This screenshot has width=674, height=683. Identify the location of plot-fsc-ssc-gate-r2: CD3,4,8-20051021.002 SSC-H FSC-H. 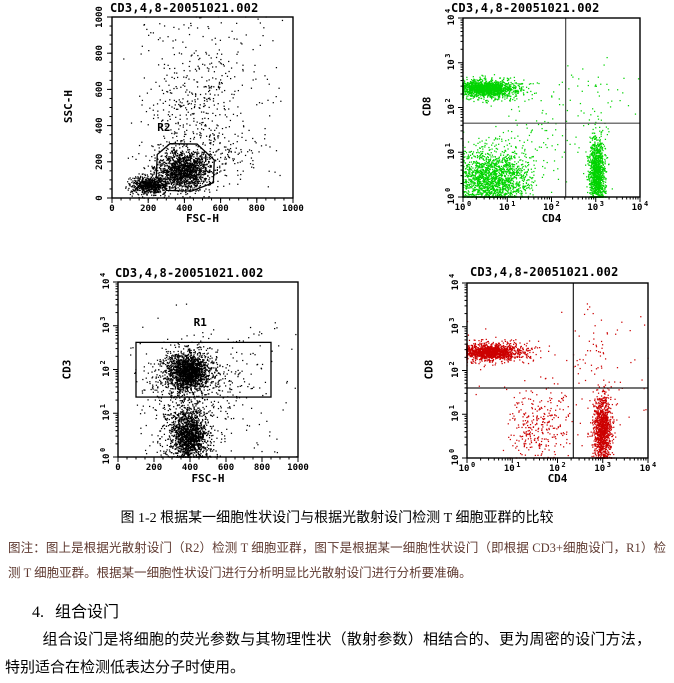
(185, 120).